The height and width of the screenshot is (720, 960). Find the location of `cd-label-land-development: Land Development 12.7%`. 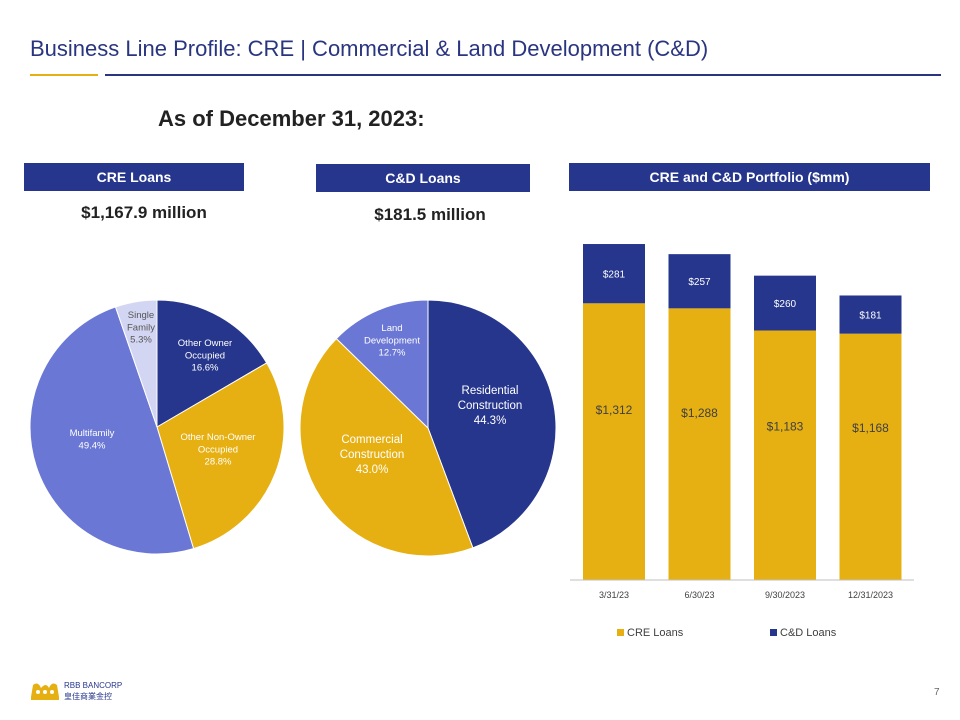

cd-label-land-development: Land Development 12.7% is located at coordinates (392, 341).